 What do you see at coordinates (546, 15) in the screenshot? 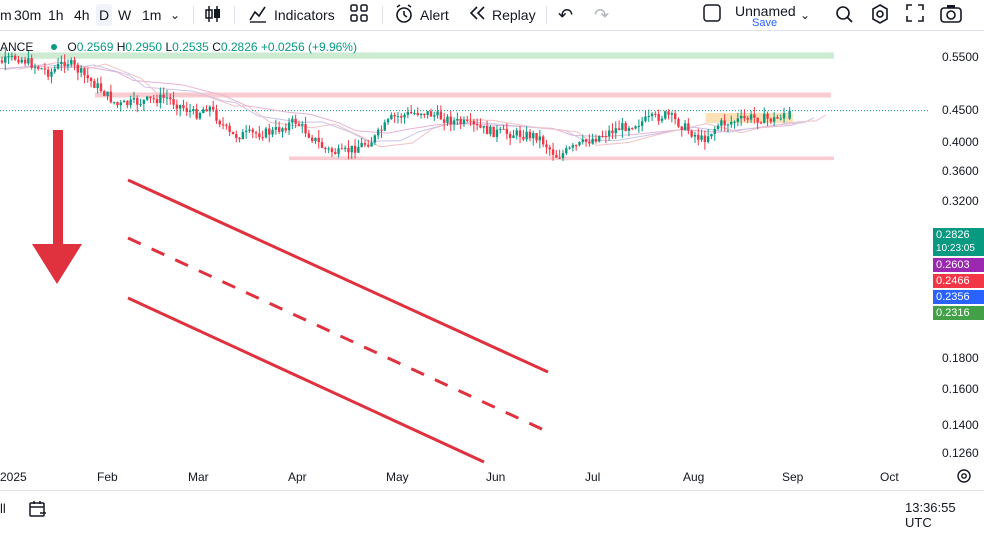
I see `divider` at bounding box center [546, 15].